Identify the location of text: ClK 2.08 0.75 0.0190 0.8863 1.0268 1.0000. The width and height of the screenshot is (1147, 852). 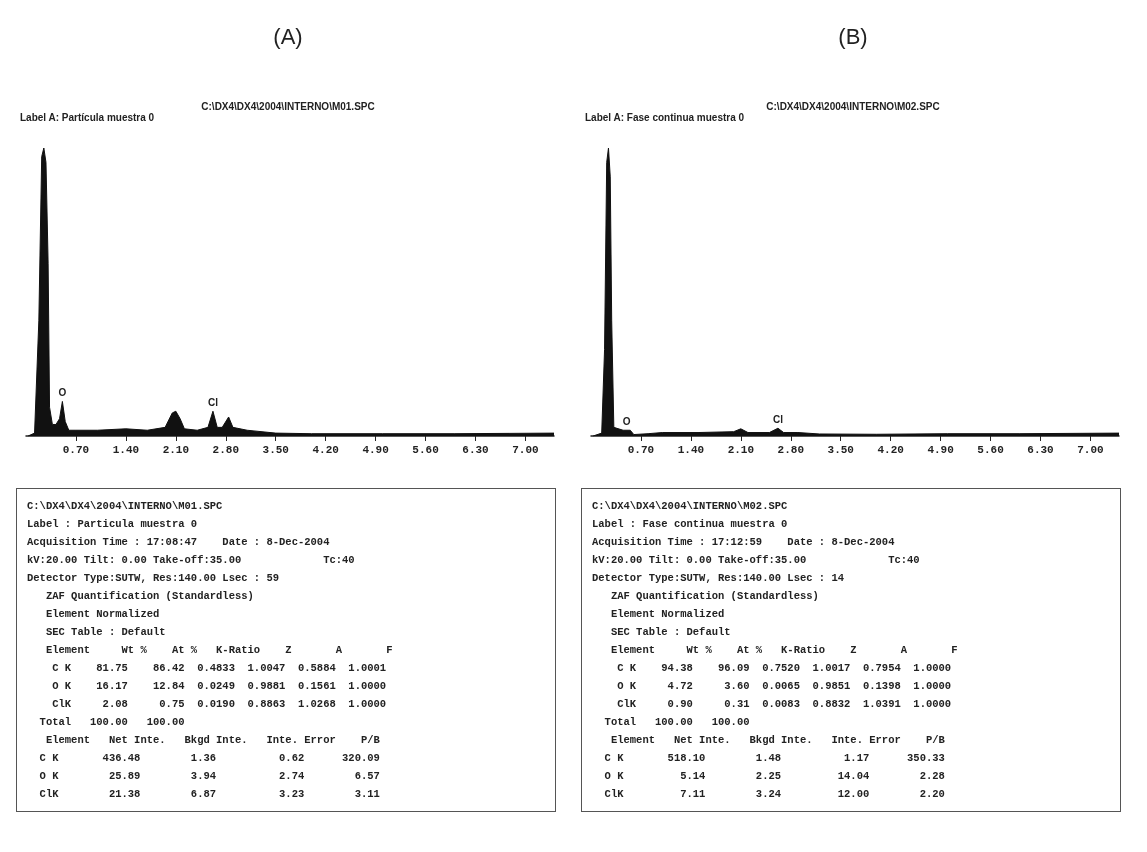
(219, 704).